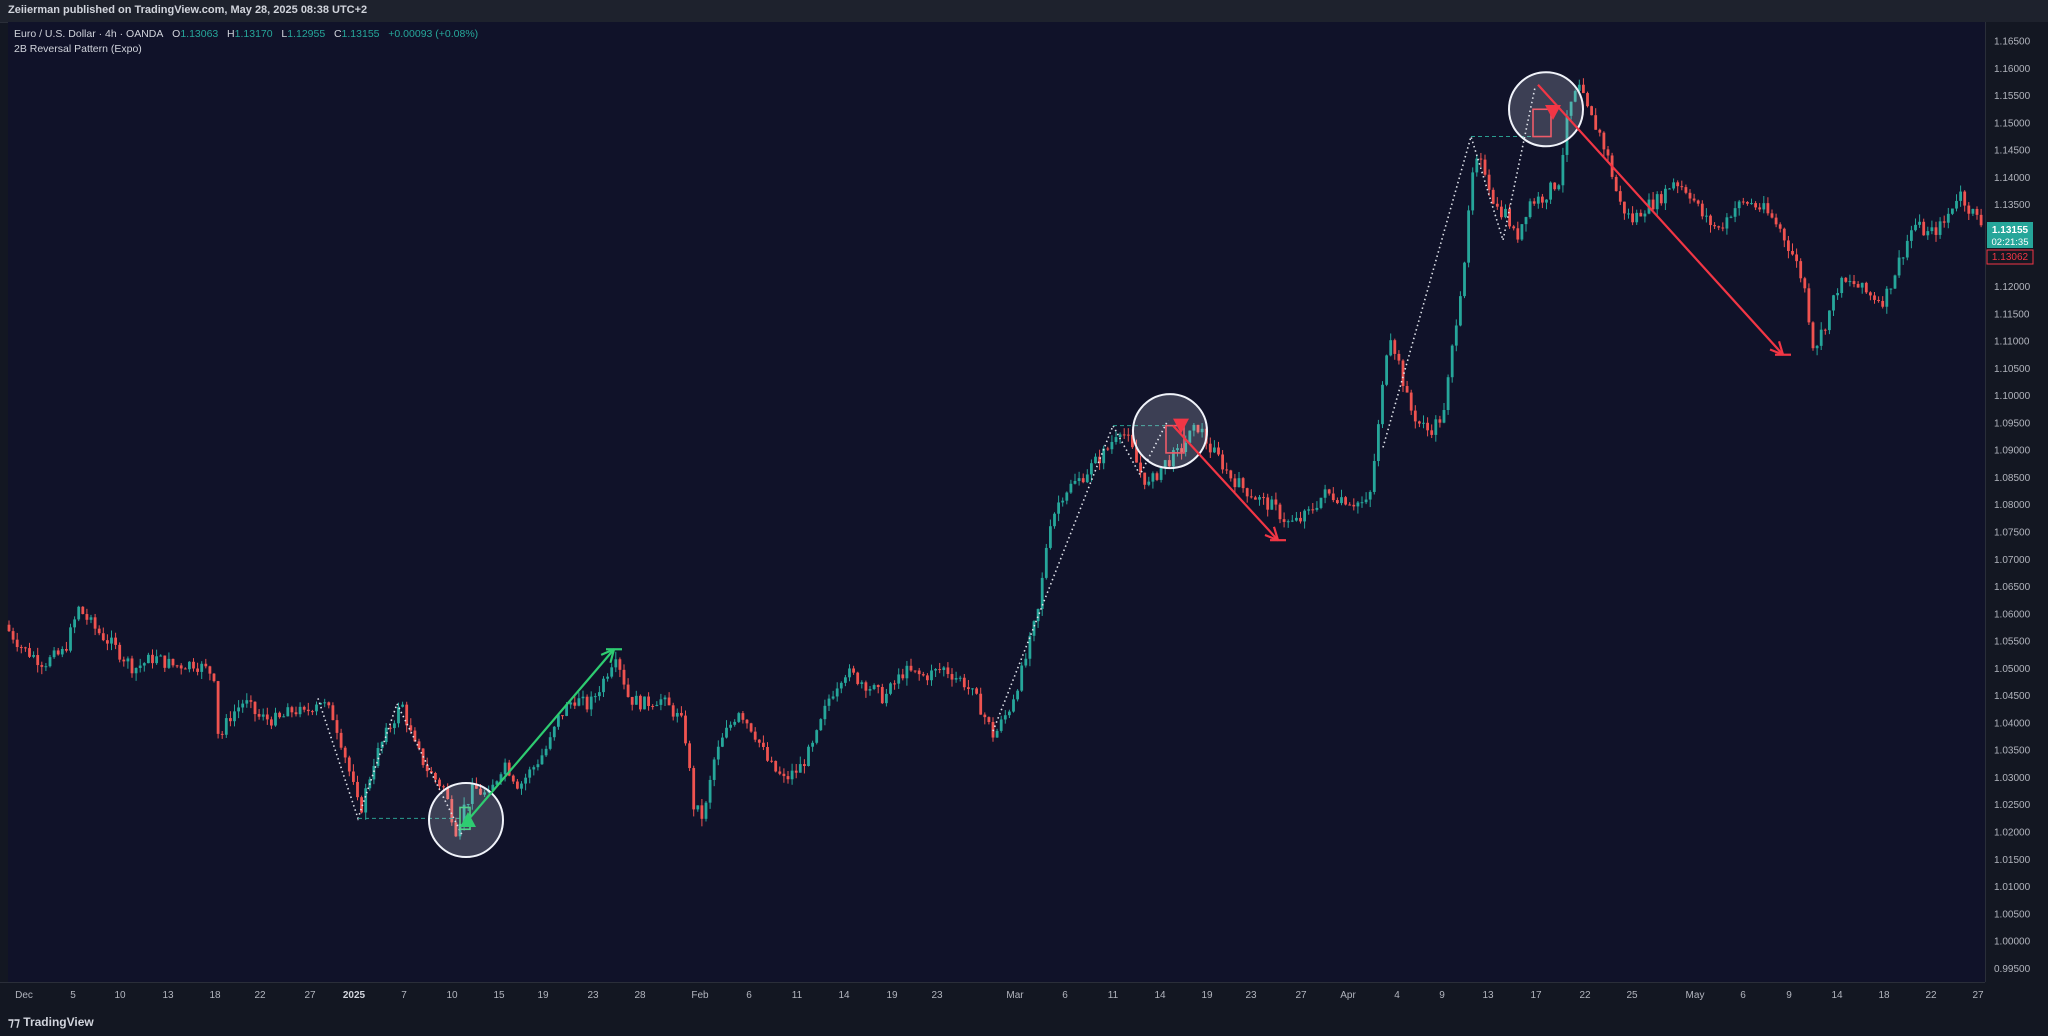 The height and width of the screenshot is (1036, 2048). I want to click on prev-close-label: 1.13062, so click(2010, 257).